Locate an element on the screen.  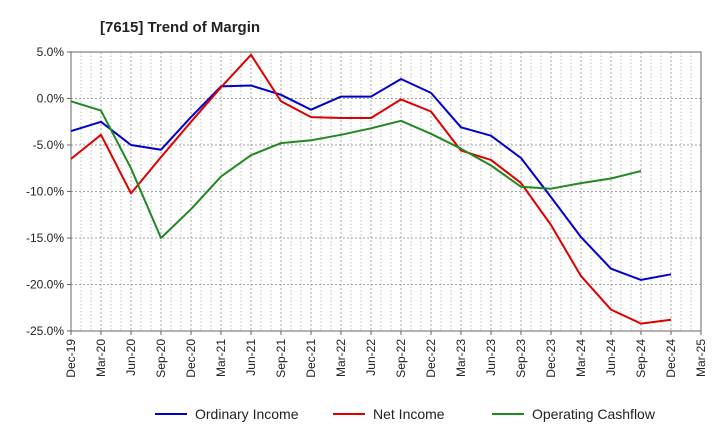
x-tick-label: Sep-20 is located at coordinates (161, 358).